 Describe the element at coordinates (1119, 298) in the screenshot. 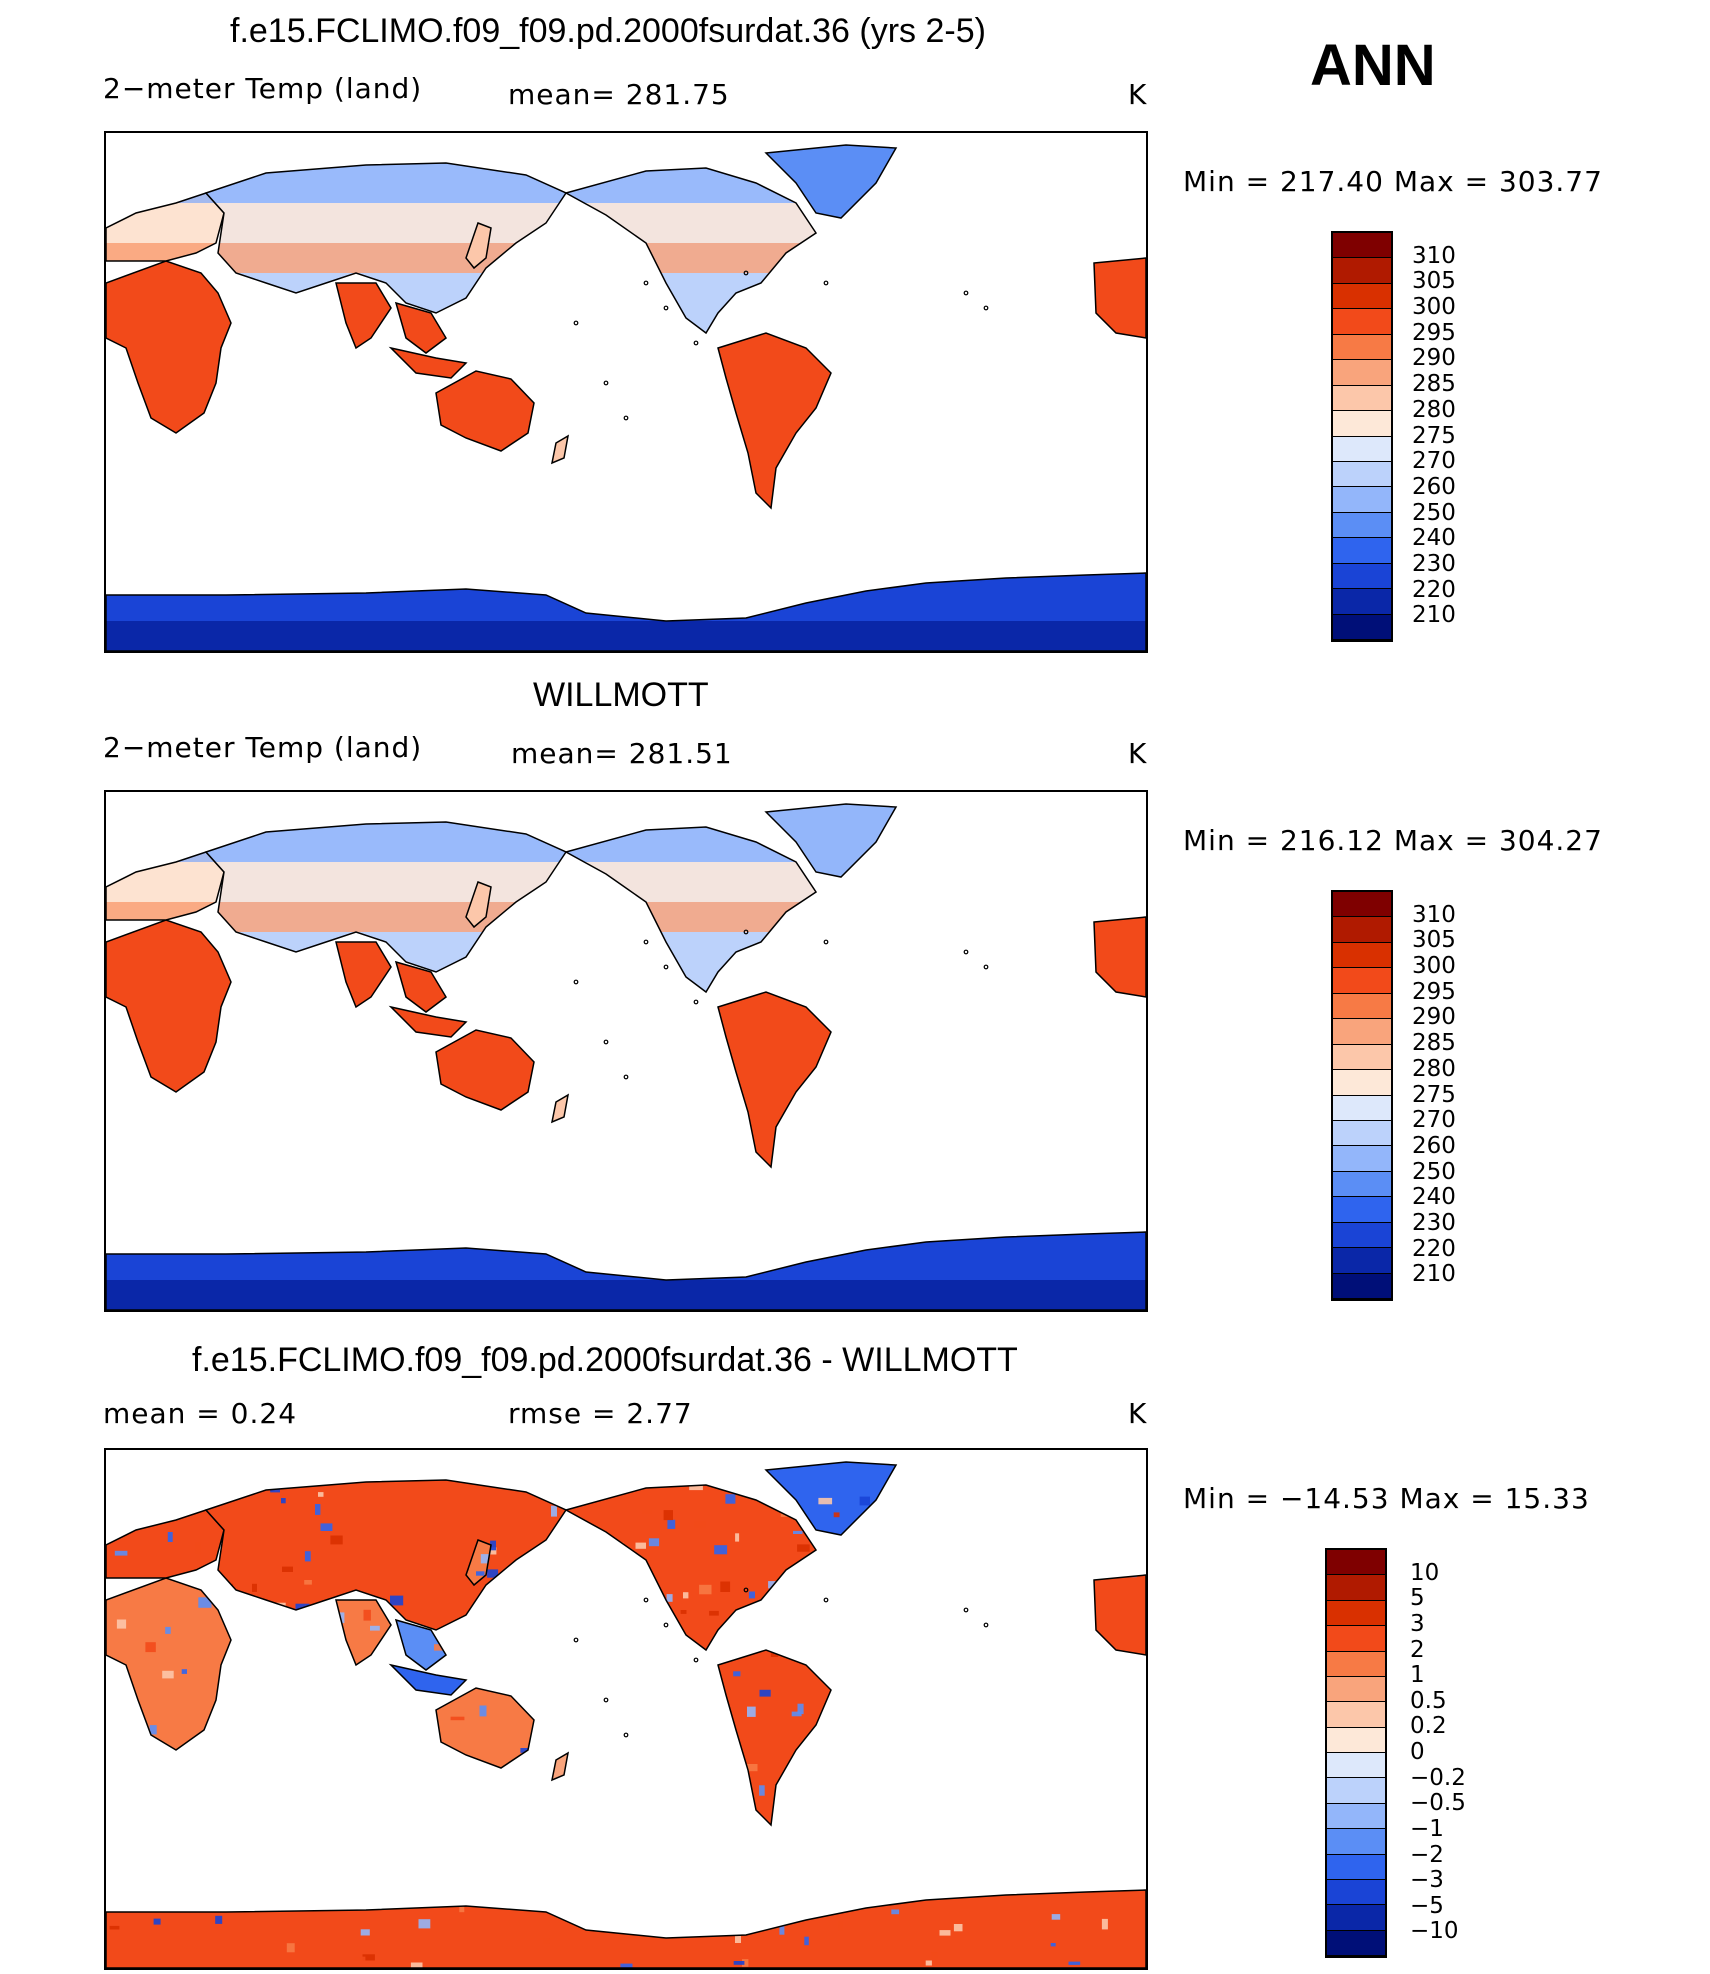

I see `coastline-westafrica` at that location.